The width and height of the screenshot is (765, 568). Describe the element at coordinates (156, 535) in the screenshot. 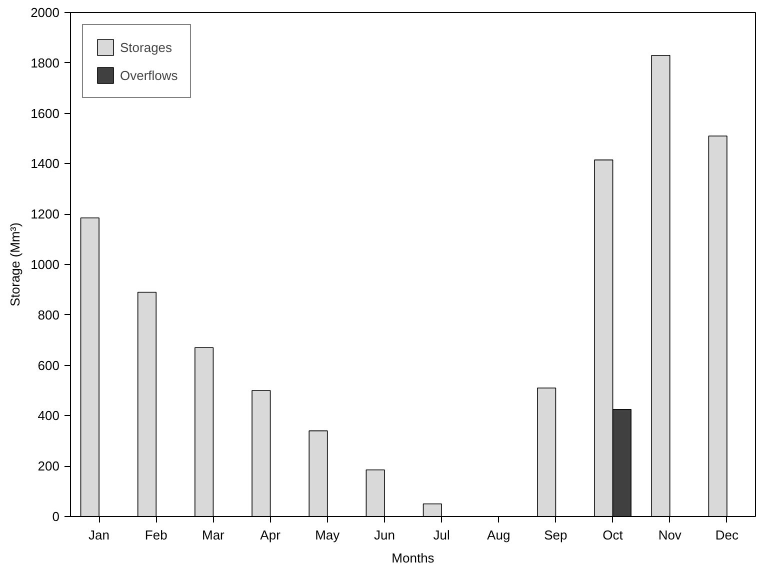

I see `x-tick-label: Feb` at that location.